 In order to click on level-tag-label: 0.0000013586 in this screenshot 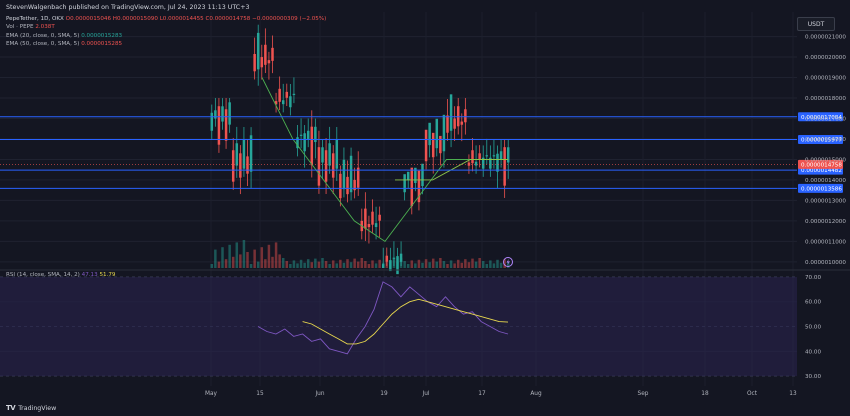, I will do `click(821, 189)`.